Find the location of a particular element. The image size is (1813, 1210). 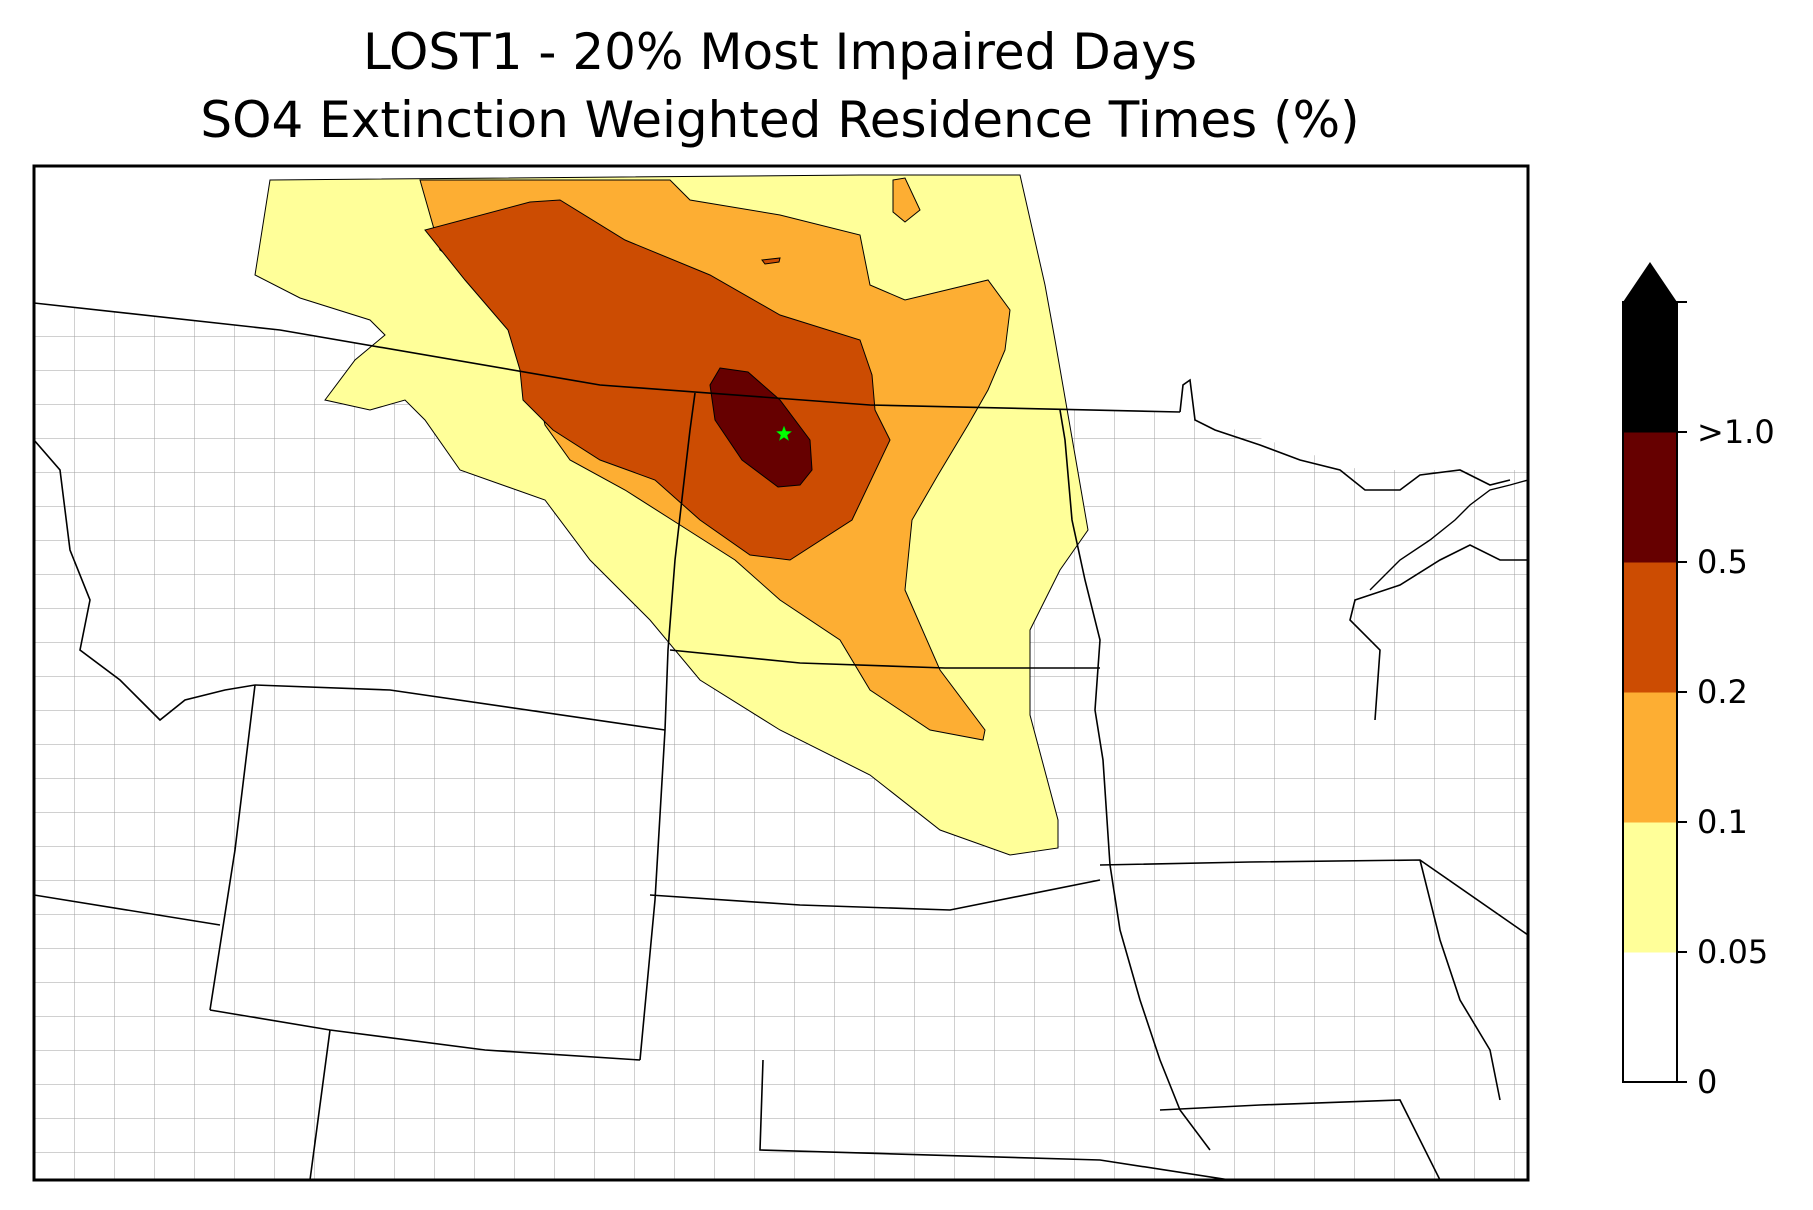

map-title-line-1: LOST1 - 20% Most Impaired Days is located at coordinates (779, 52).